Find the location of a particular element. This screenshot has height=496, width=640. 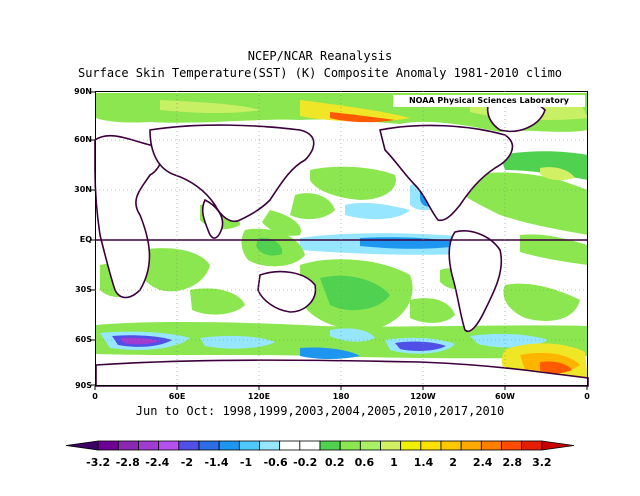

lat-label-eq: EQ is located at coordinates (85, 239).